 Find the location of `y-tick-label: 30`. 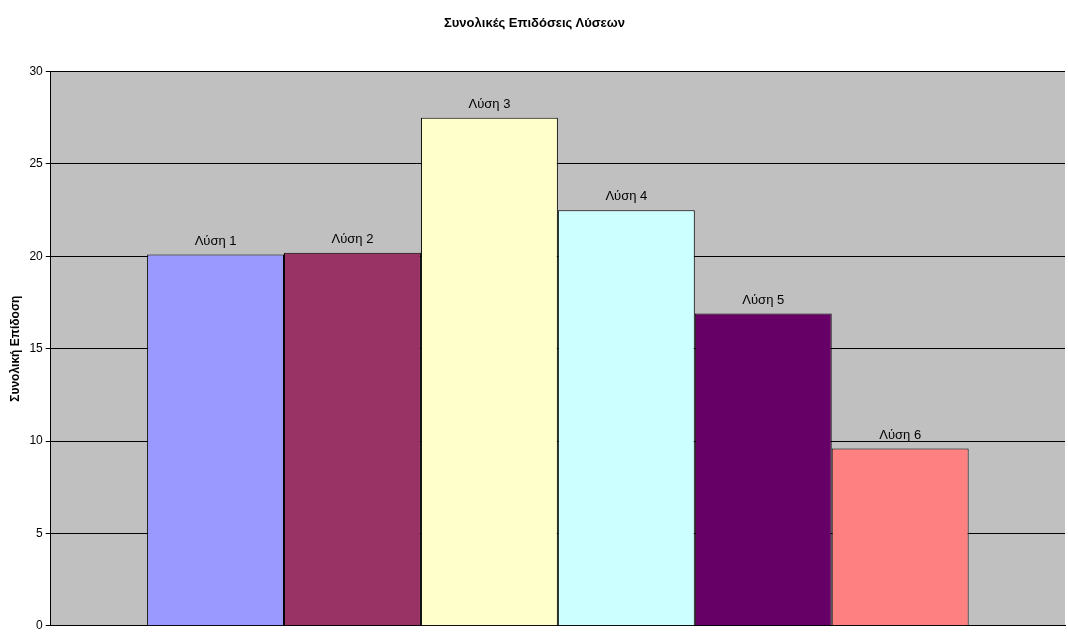

y-tick-label: 30 is located at coordinates (36, 70).